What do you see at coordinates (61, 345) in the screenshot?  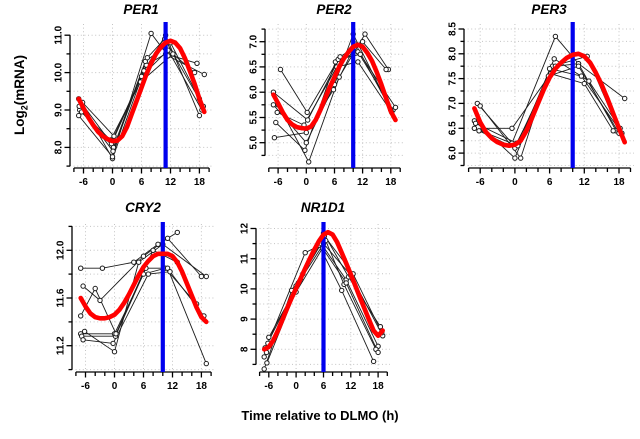 I see `svg-text: 11.2` at bounding box center [61, 345].